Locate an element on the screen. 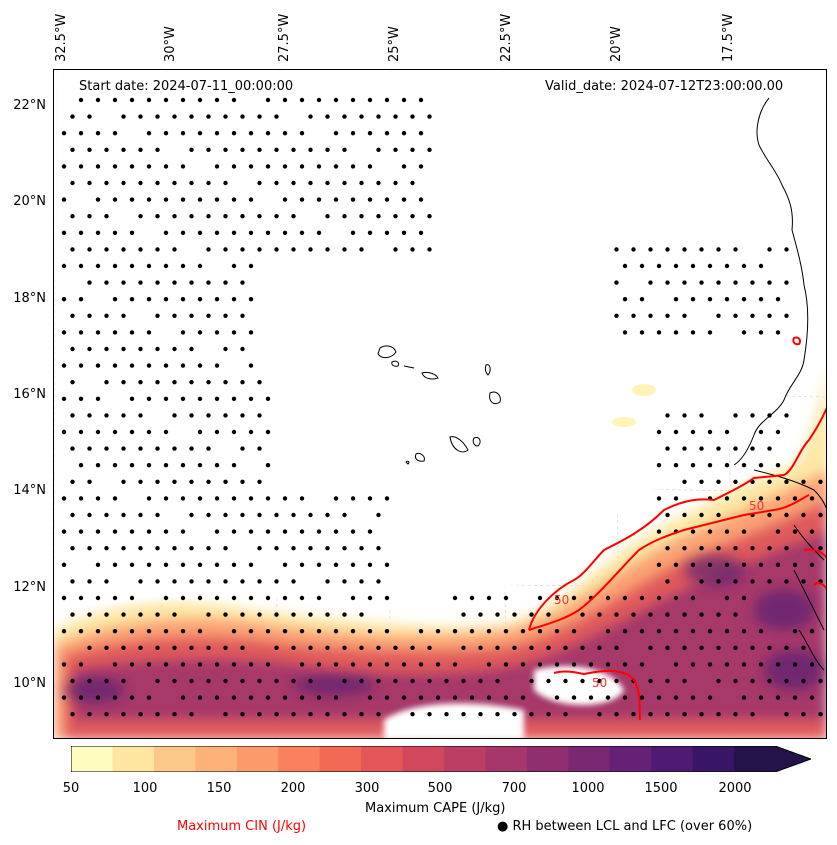  cape-spot is located at coordinates (784, 610).